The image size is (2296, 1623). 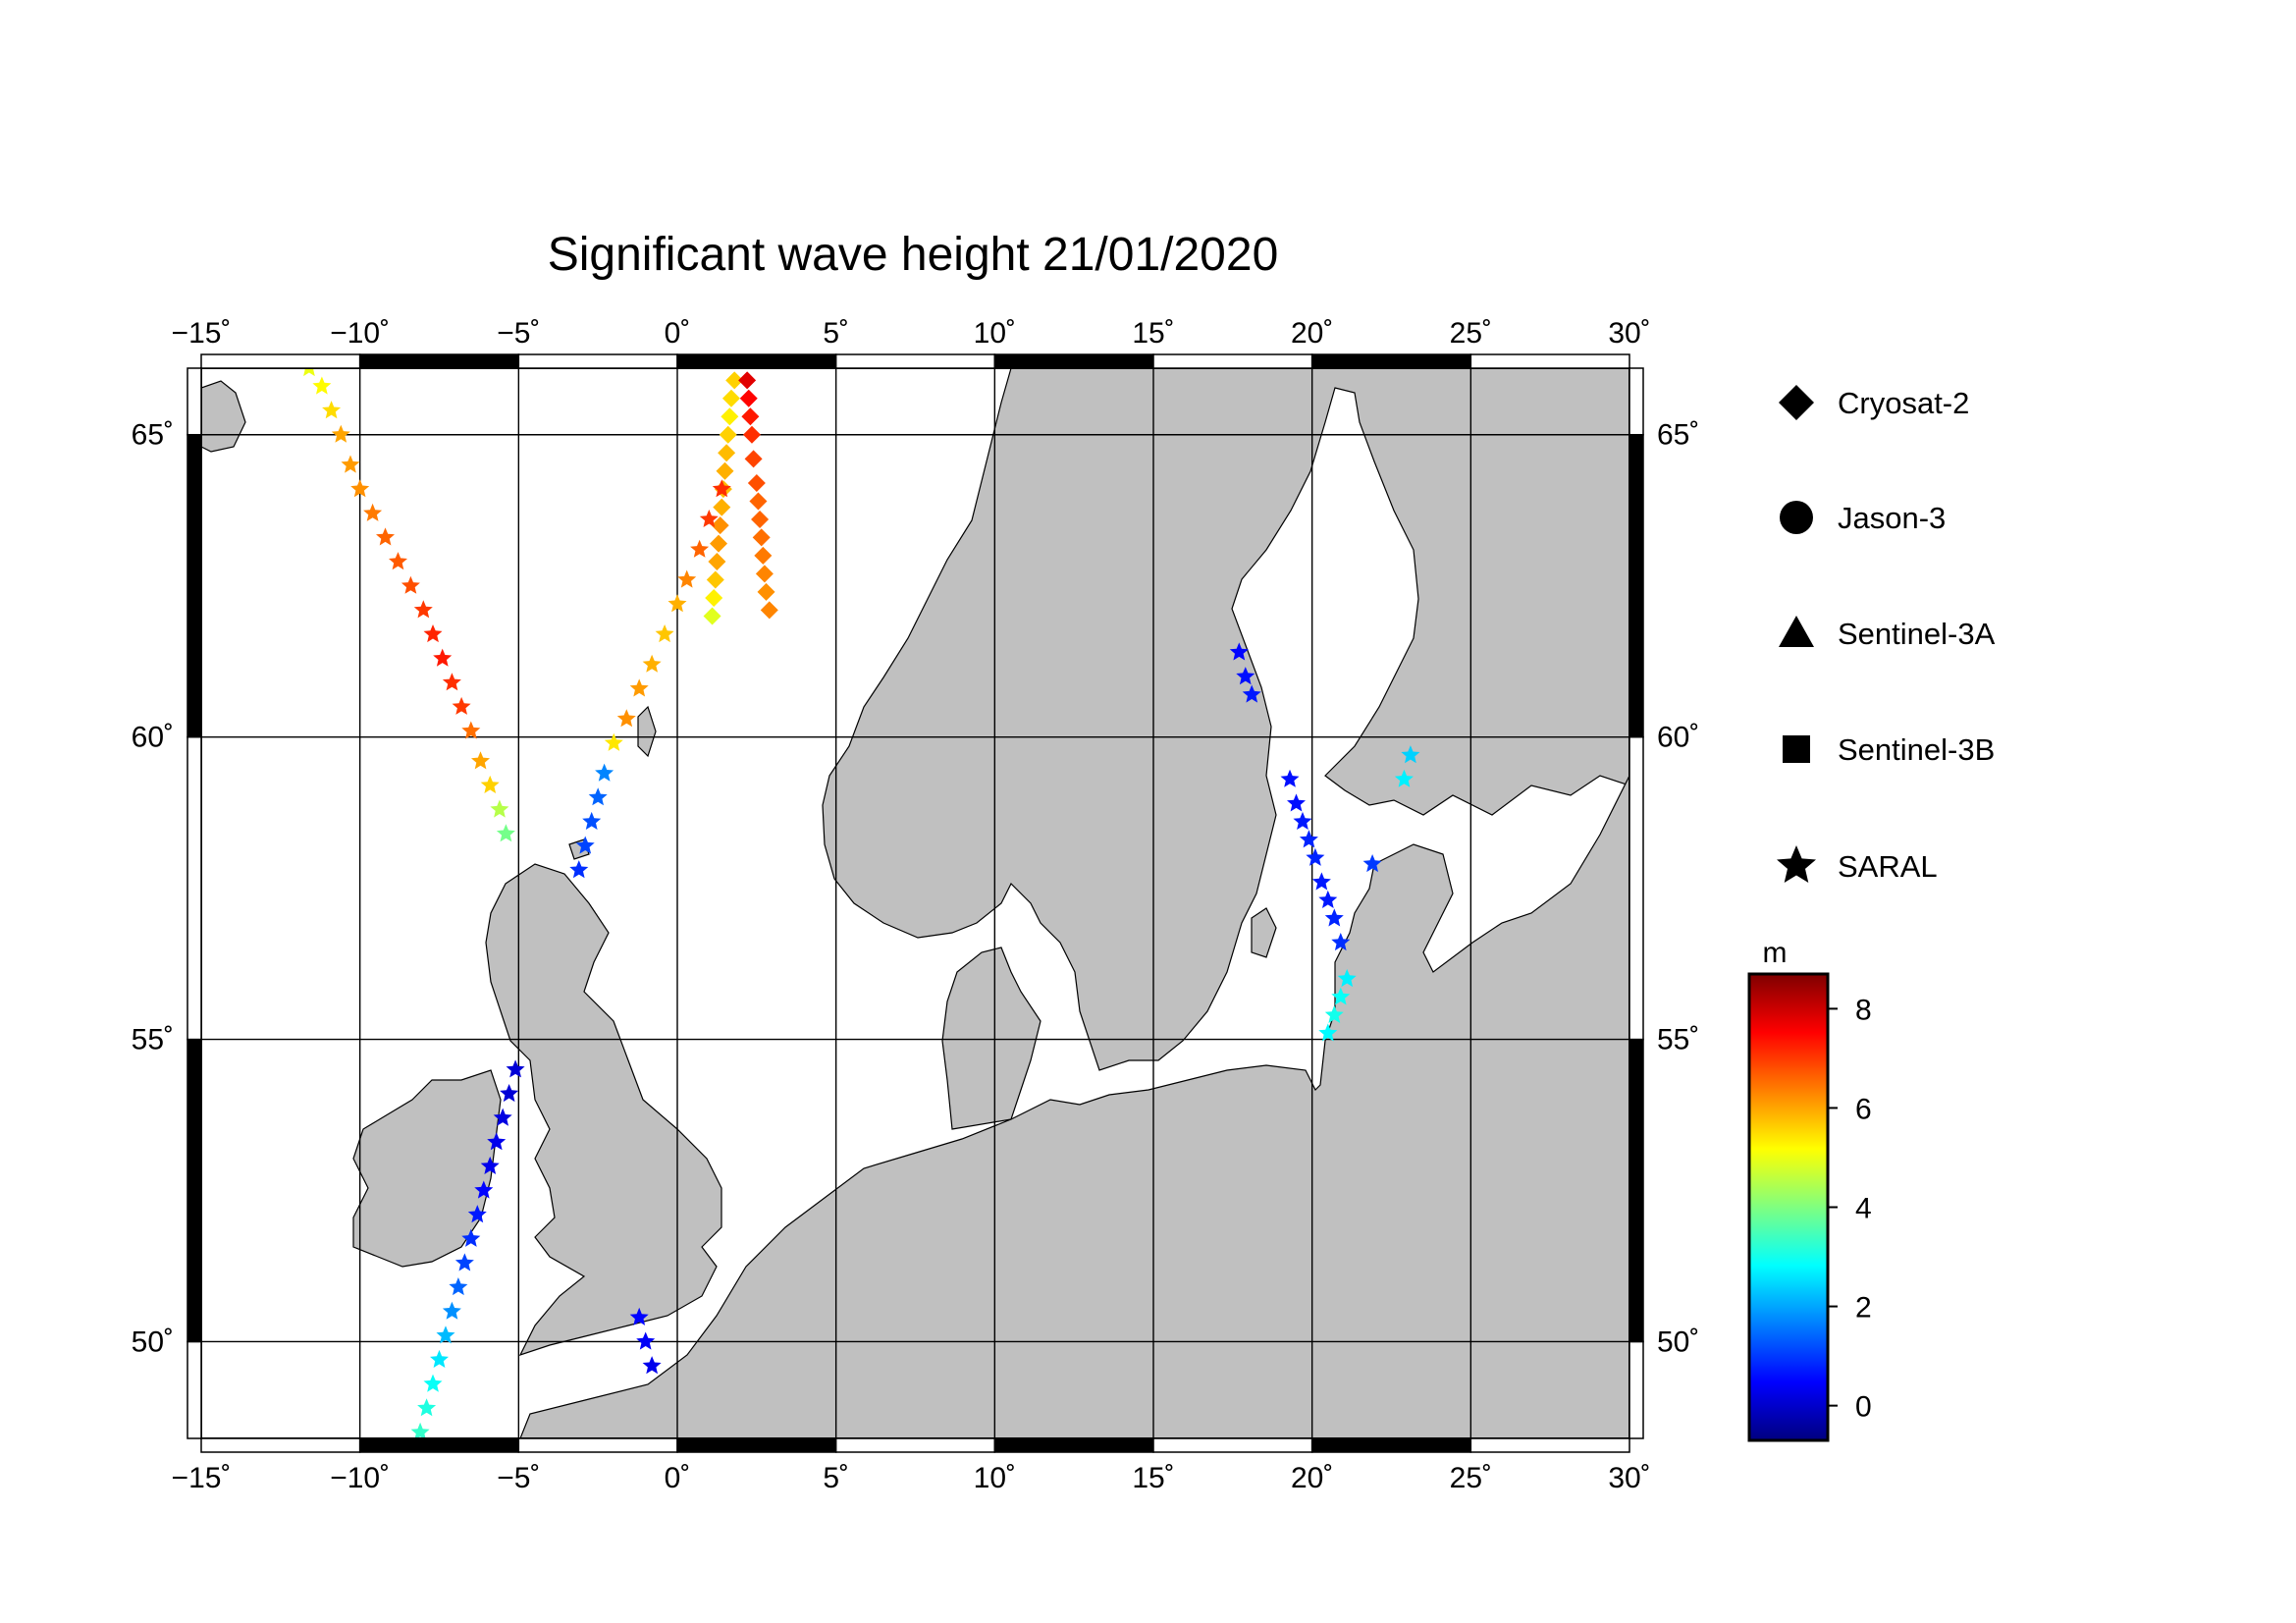 What do you see at coordinates (360, 333) in the screenshot?
I see `lon-tick-label-top: −10˚` at bounding box center [360, 333].